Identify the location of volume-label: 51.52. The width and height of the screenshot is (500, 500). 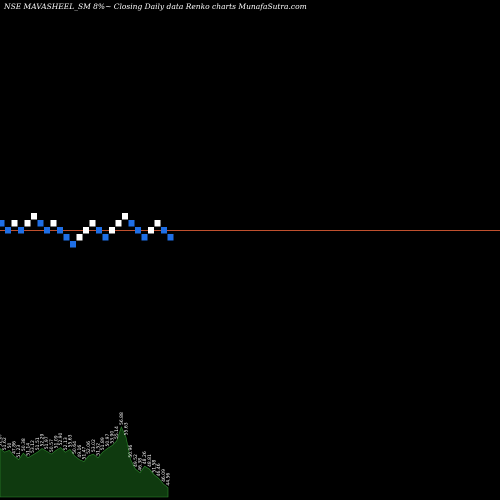
(99, 449).